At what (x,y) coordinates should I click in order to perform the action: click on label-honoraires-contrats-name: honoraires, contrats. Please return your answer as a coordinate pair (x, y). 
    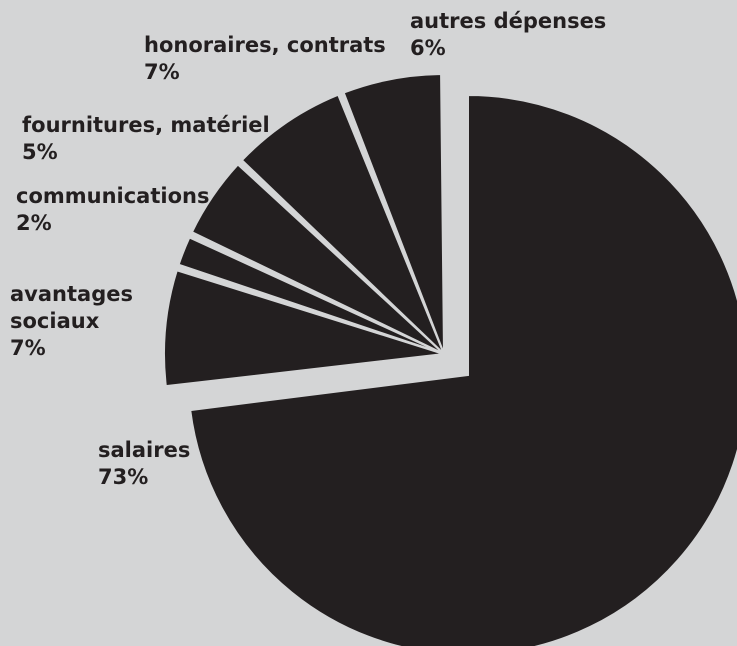
    Looking at the image, I should click on (265, 45).